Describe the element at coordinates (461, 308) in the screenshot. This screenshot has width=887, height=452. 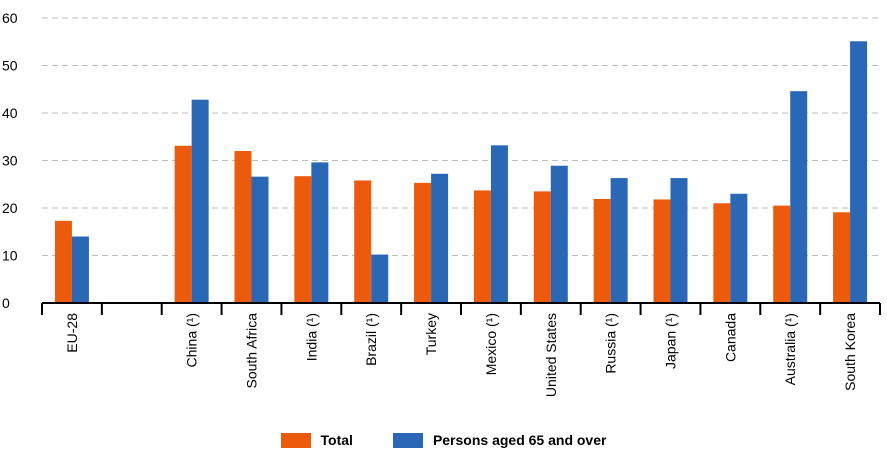
I see `x-axis` at that location.